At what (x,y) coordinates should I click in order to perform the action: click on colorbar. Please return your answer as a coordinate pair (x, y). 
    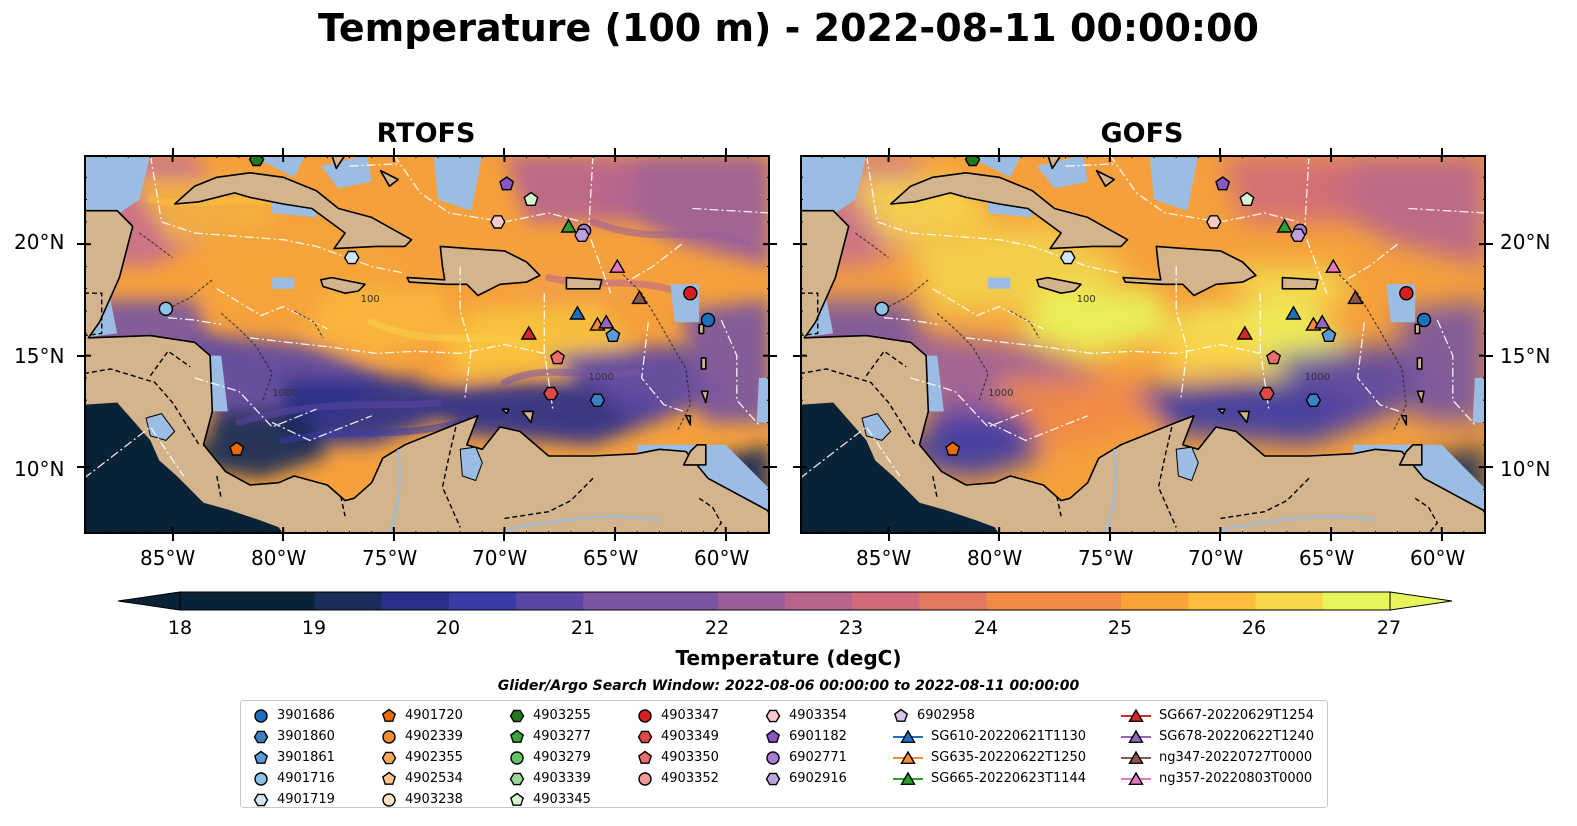
    Looking at the image, I should click on (785, 601).